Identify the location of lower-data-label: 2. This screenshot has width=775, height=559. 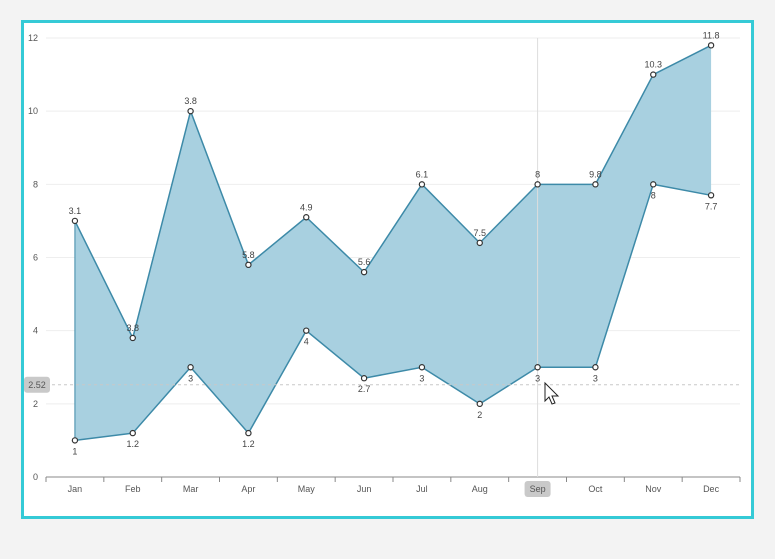
(479, 415).